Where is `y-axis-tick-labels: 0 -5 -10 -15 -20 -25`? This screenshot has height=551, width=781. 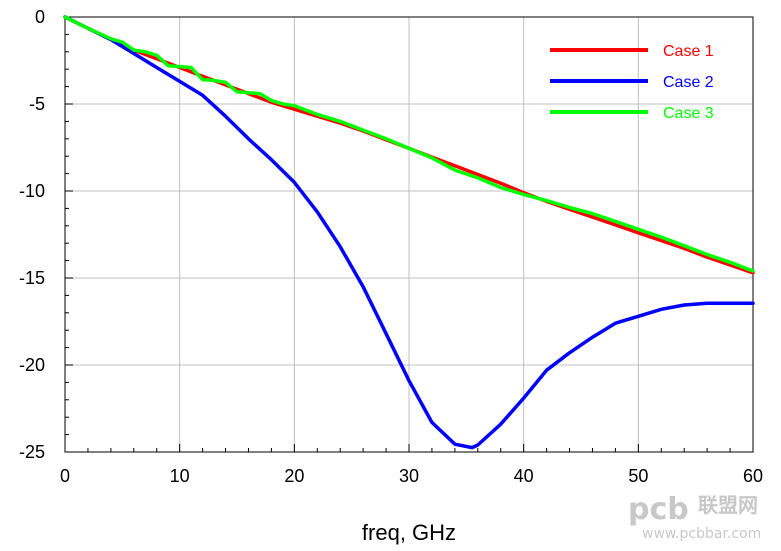
y-axis-tick-labels: 0 -5 -10 -15 -20 -25 is located at coordinates (32, 234).